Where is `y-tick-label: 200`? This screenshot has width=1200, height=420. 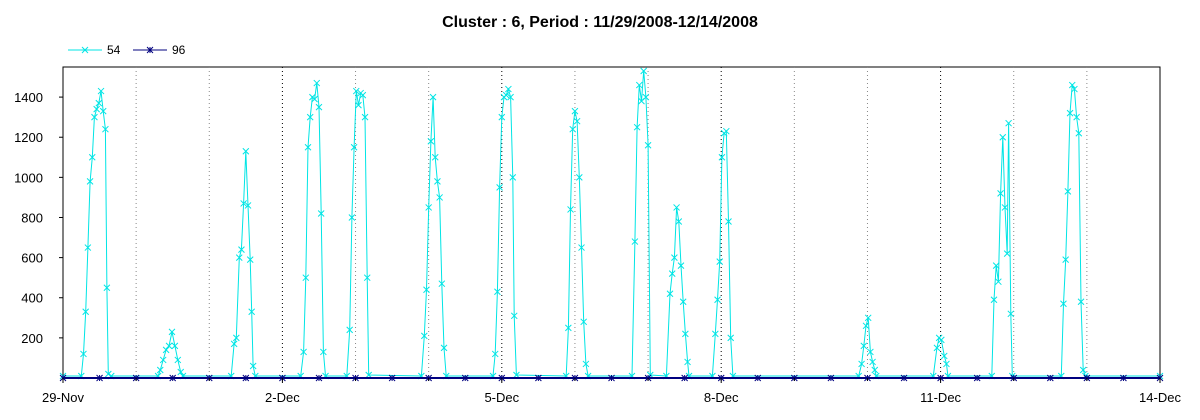
y-tick-label: 200 is located at coordinates (32, 338).